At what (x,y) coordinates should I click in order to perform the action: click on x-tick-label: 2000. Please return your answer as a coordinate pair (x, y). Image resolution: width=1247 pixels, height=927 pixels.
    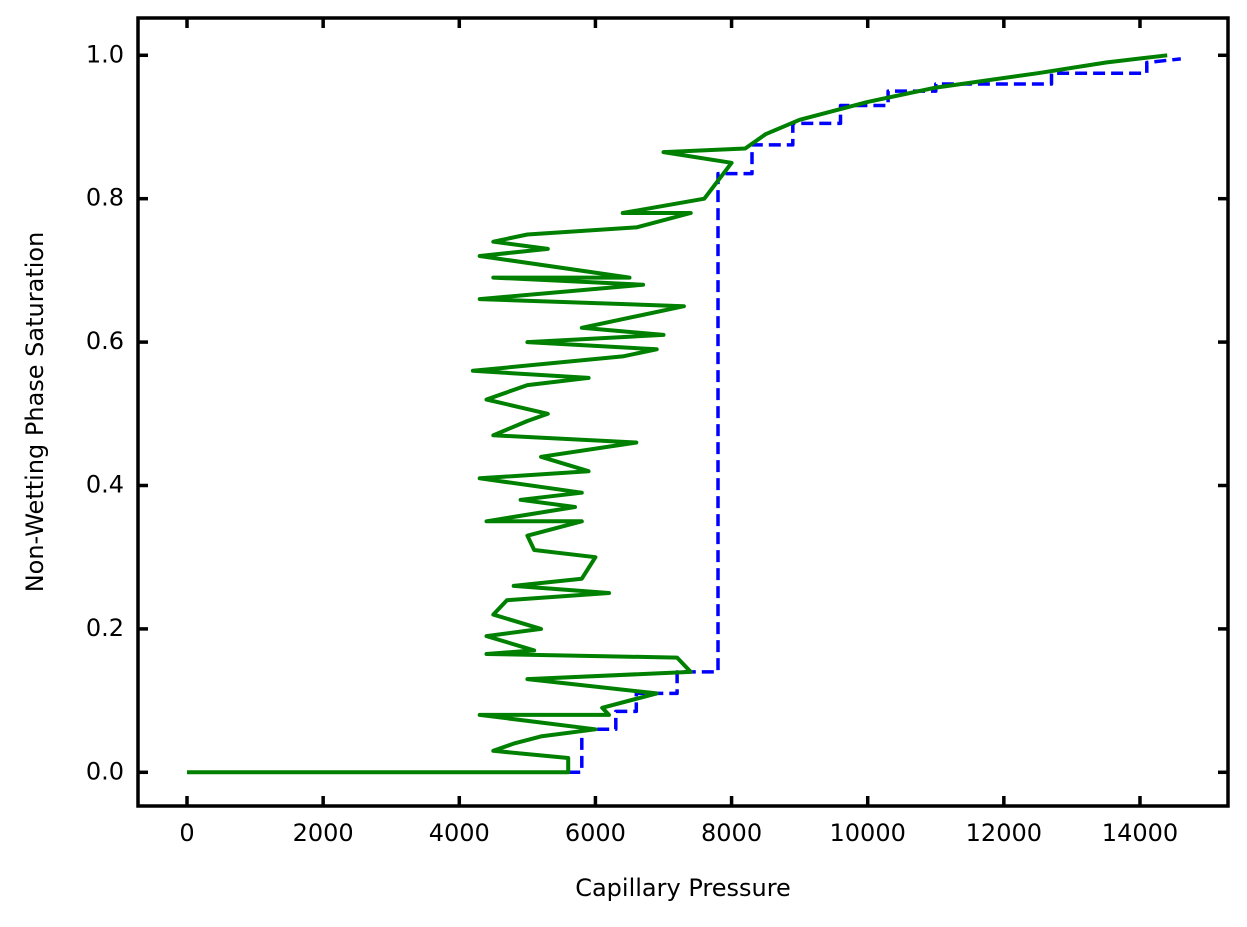
    Looking at the image, I should click on (323, 833).